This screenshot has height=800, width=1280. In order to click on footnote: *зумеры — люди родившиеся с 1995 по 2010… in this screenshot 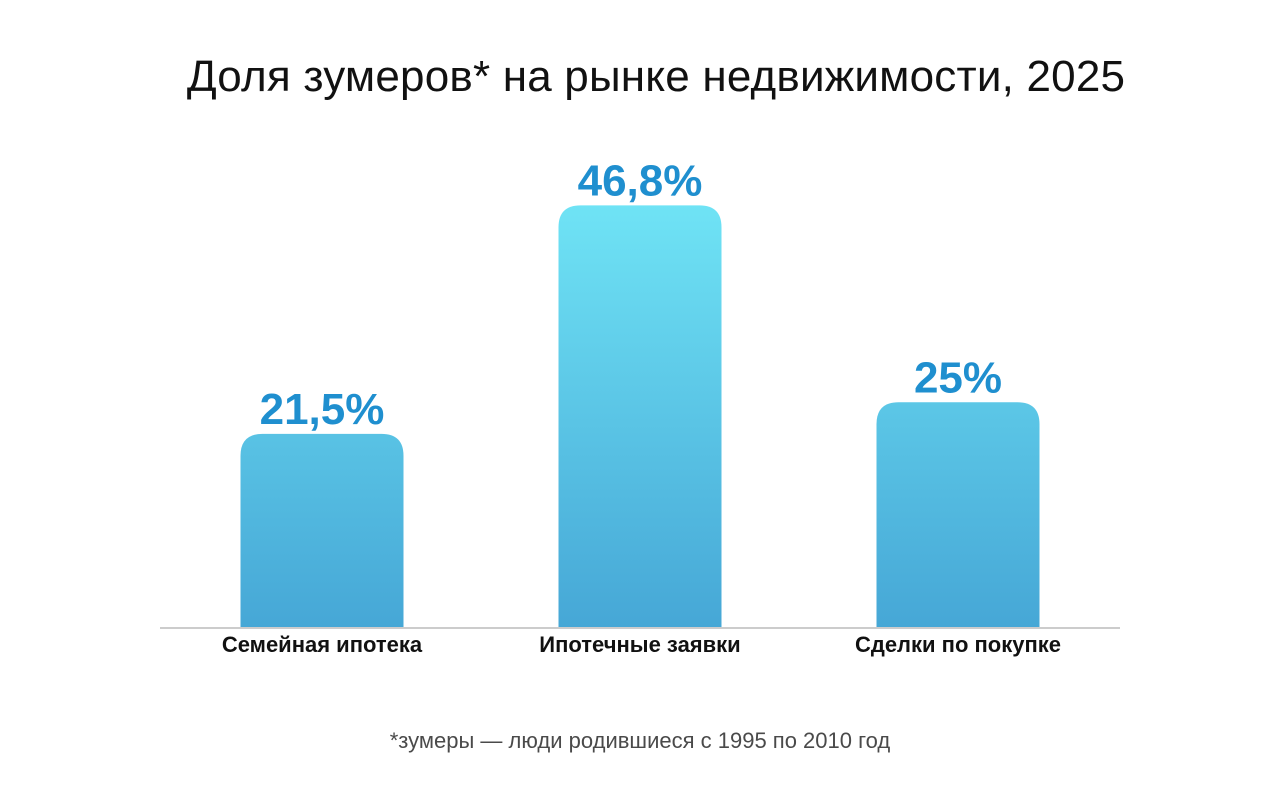, I will do `click(640, 740)`.